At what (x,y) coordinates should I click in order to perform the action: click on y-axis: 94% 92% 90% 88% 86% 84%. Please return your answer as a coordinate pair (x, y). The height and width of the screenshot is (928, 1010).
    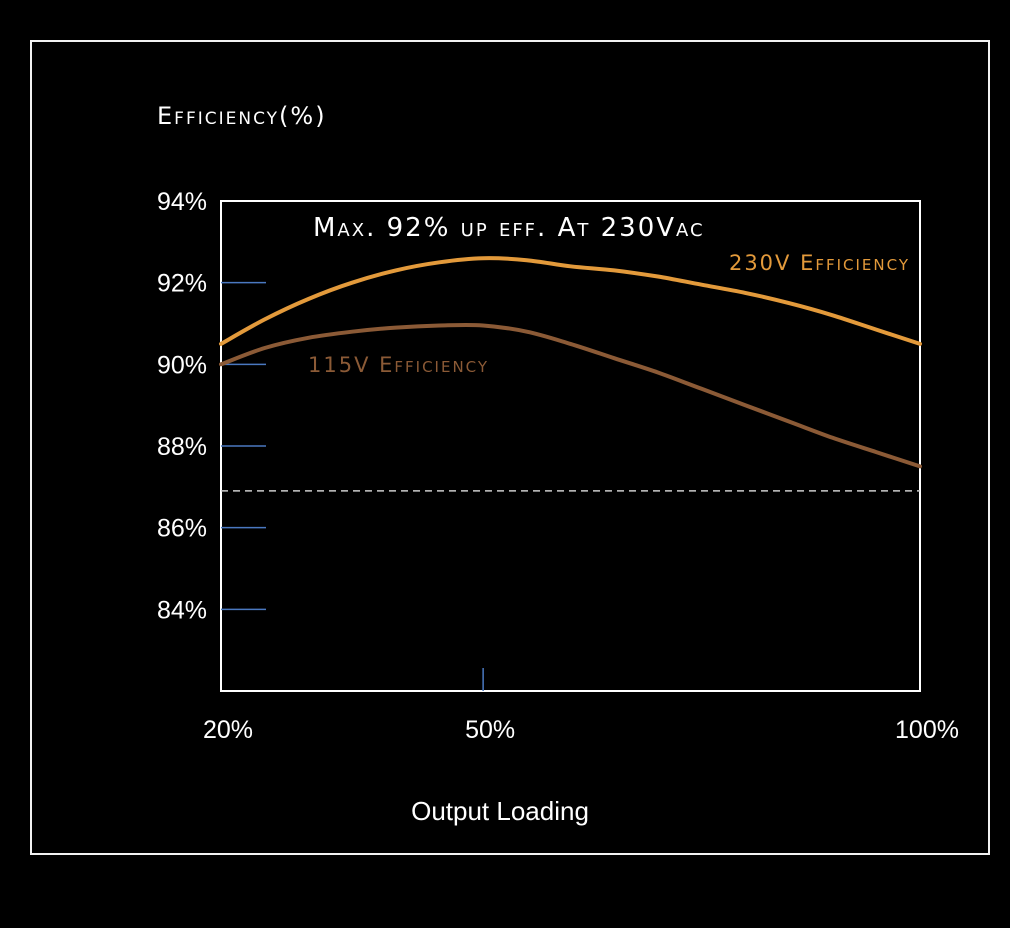
    Looking at the image, I should click on (211, 406).